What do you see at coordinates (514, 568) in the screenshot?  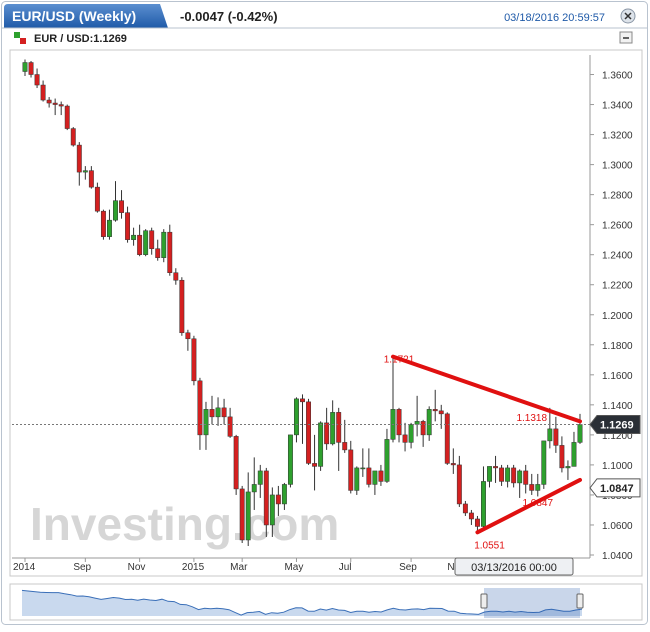 I see `crosshair-label: 03/13/2016 00:00` at bounding box center [514, 568].